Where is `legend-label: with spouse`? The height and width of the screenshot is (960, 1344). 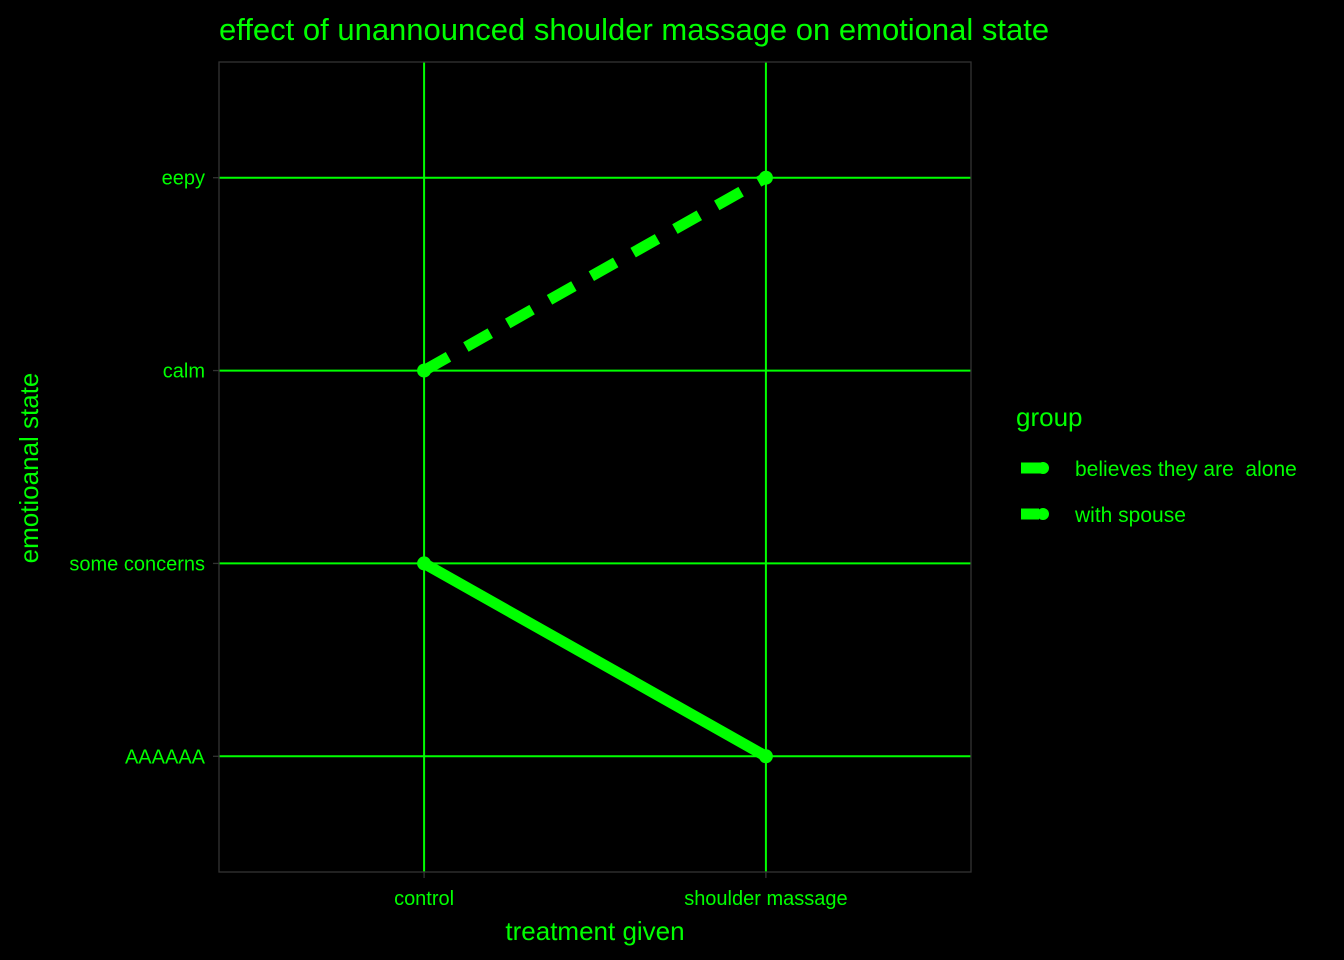 legend-label: with spouse is located at coordinates (1130, 515).